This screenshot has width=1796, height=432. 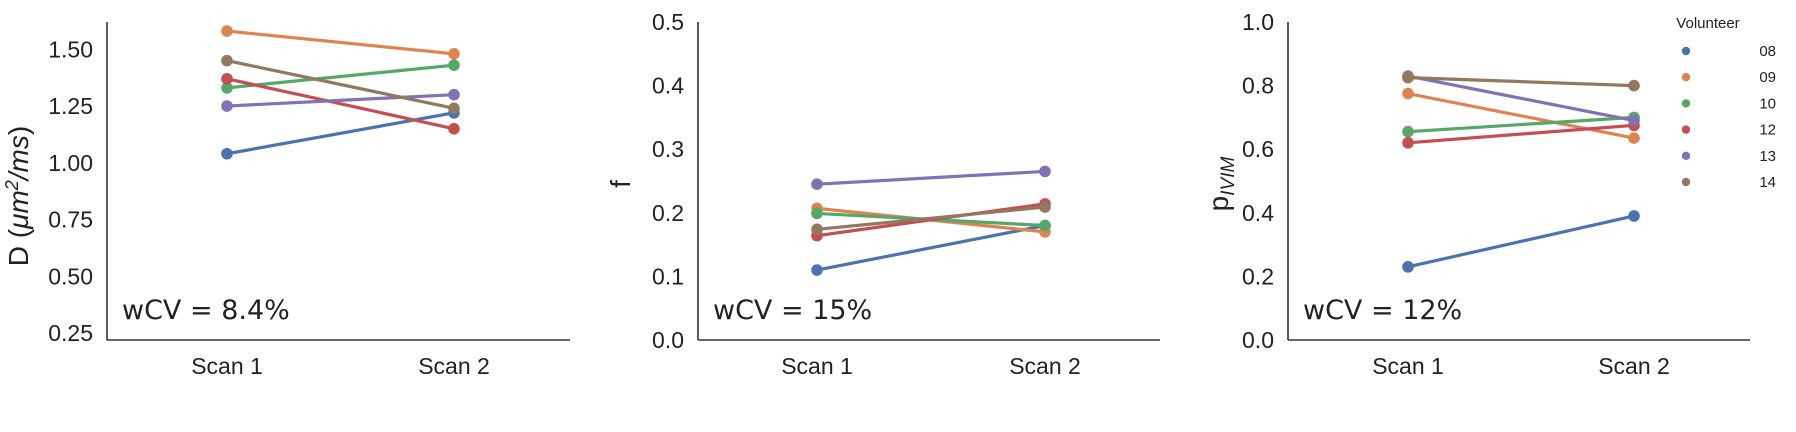 What do you see at coordinates (620, 184) in the screenshot?
I see `y-axis-label-f: f` at bounding box center [620, 184].